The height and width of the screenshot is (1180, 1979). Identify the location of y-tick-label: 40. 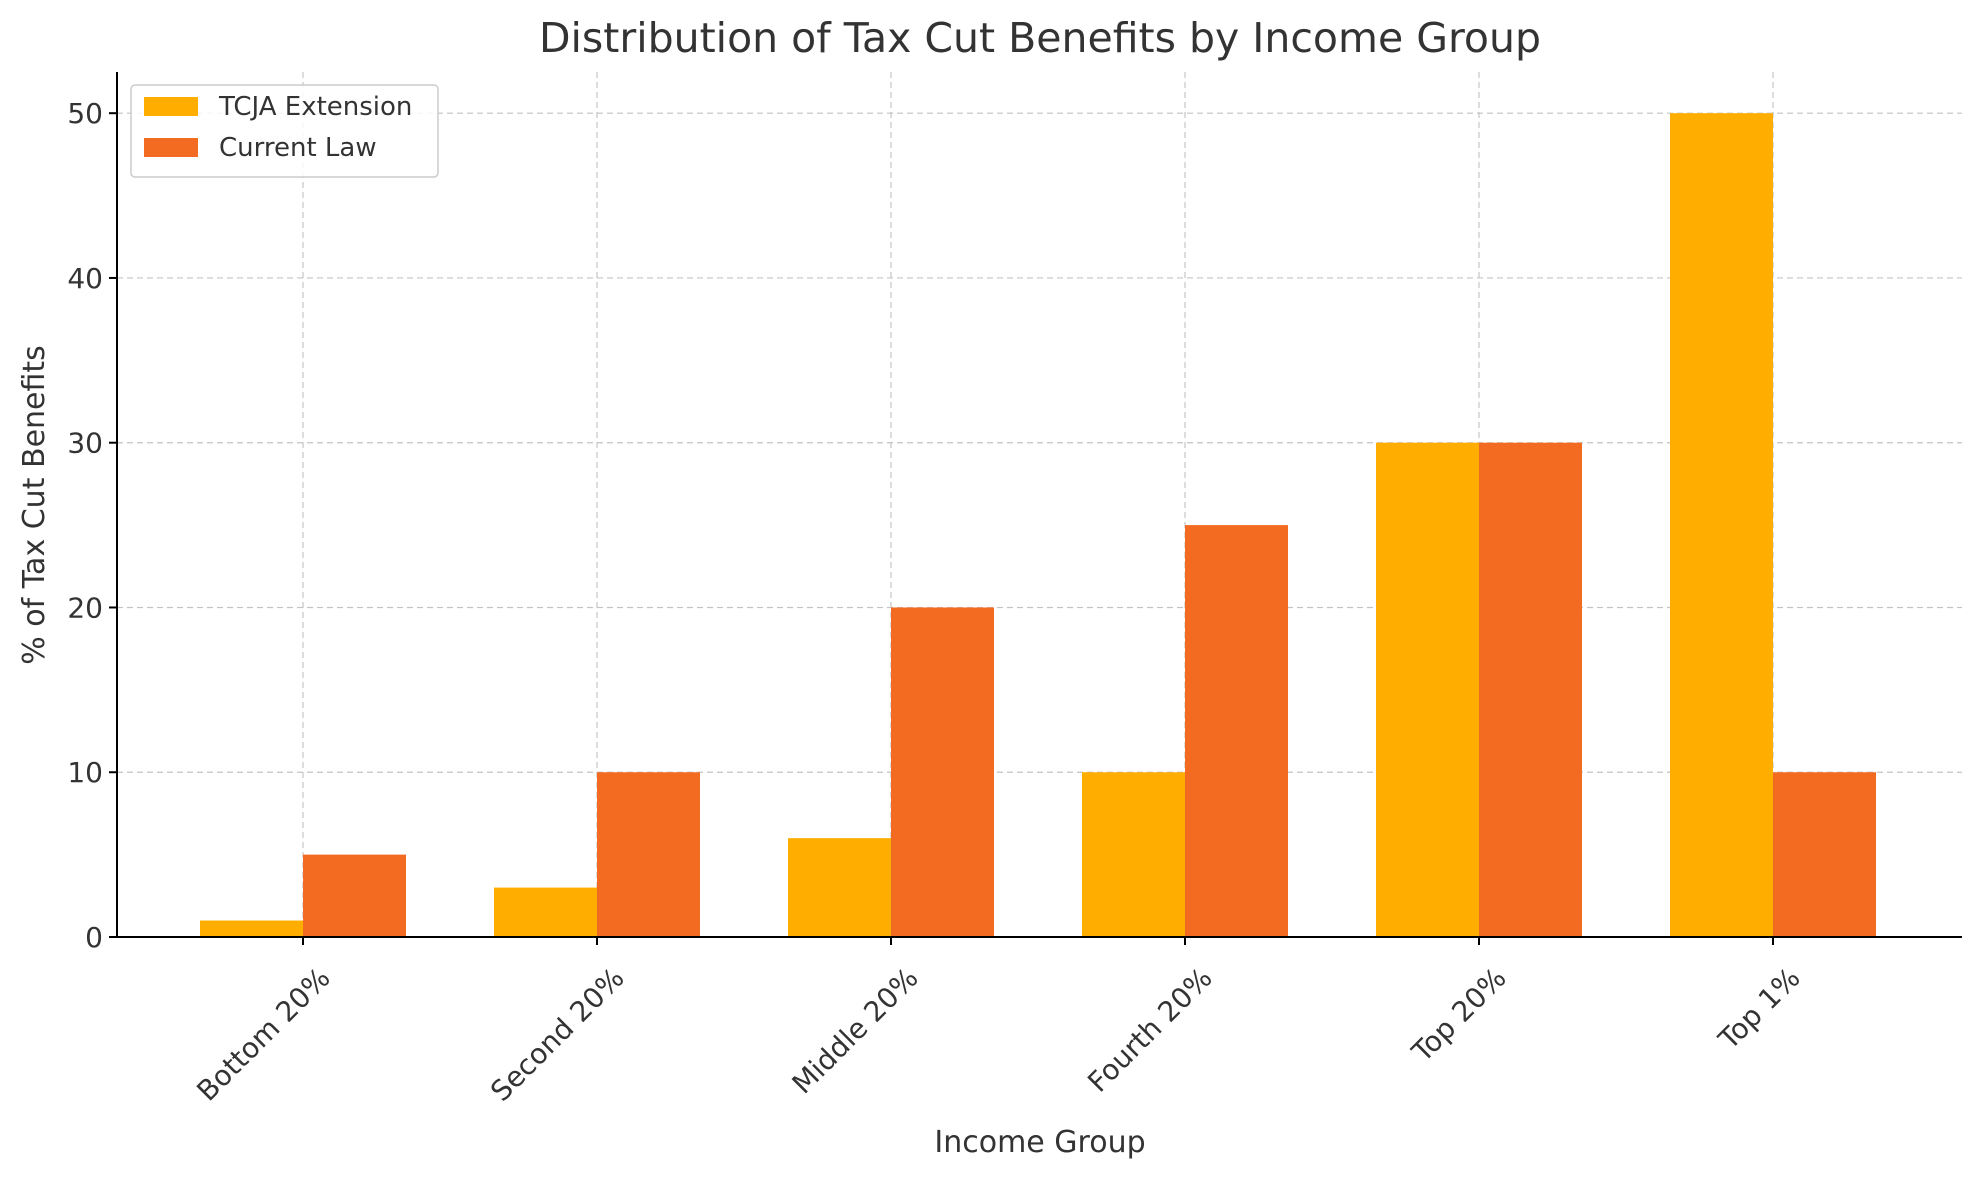
(85, 278).